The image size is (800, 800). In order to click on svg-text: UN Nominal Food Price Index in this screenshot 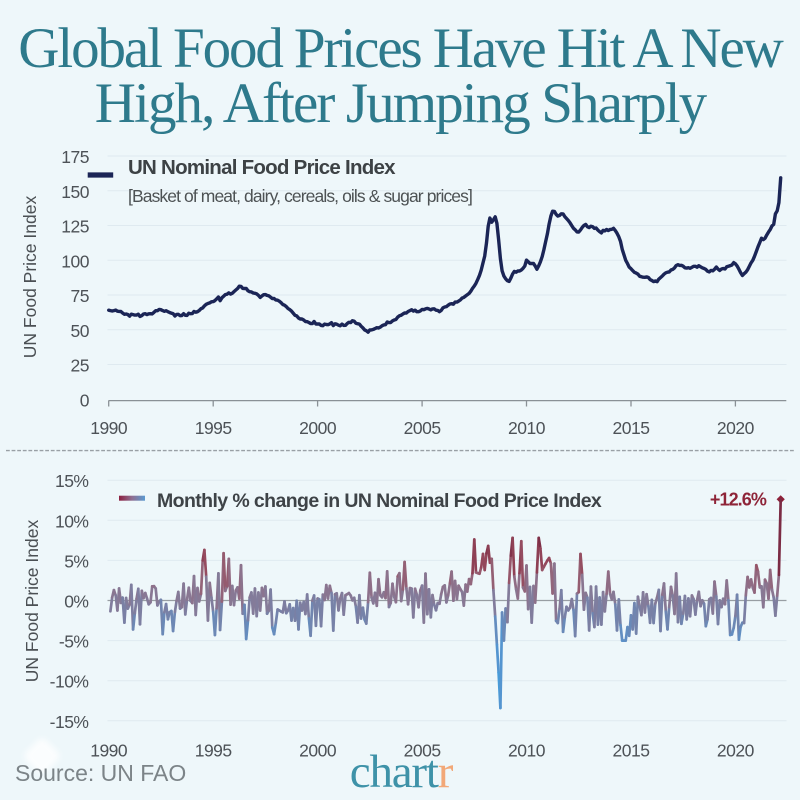, I will do `click(262, 167)`.